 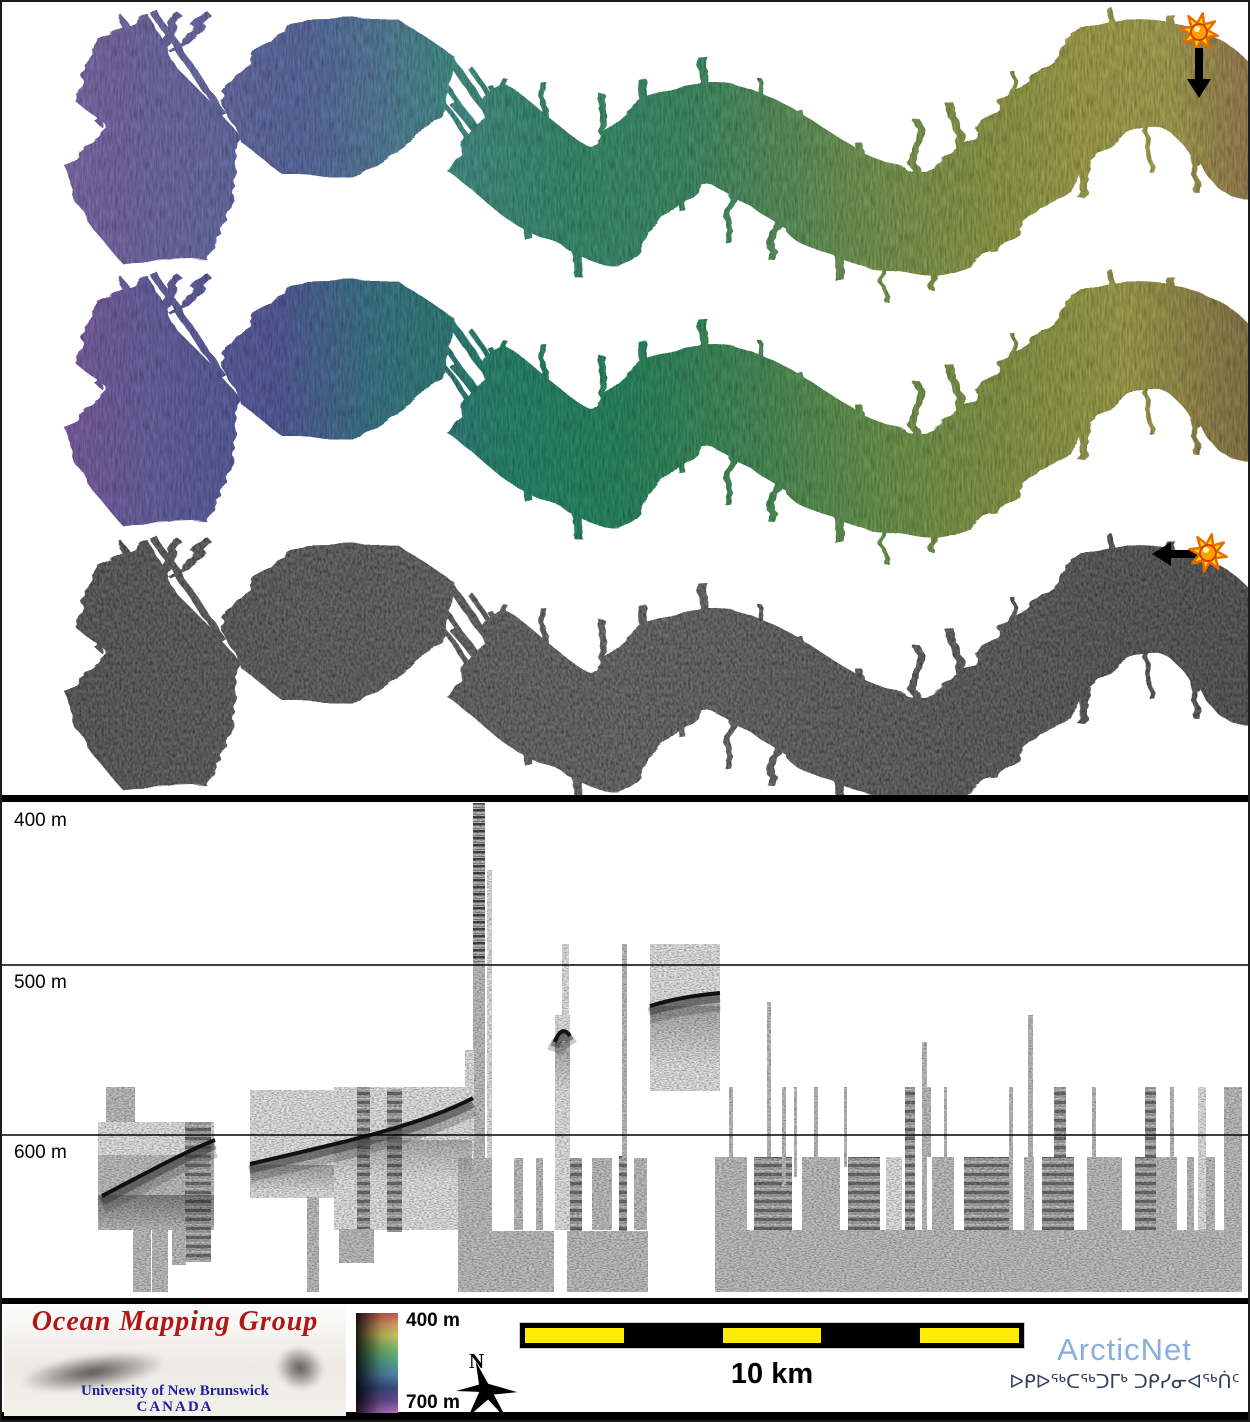 I want to click on depth-label-600m: 600 m, so click(x=40, y=1152).